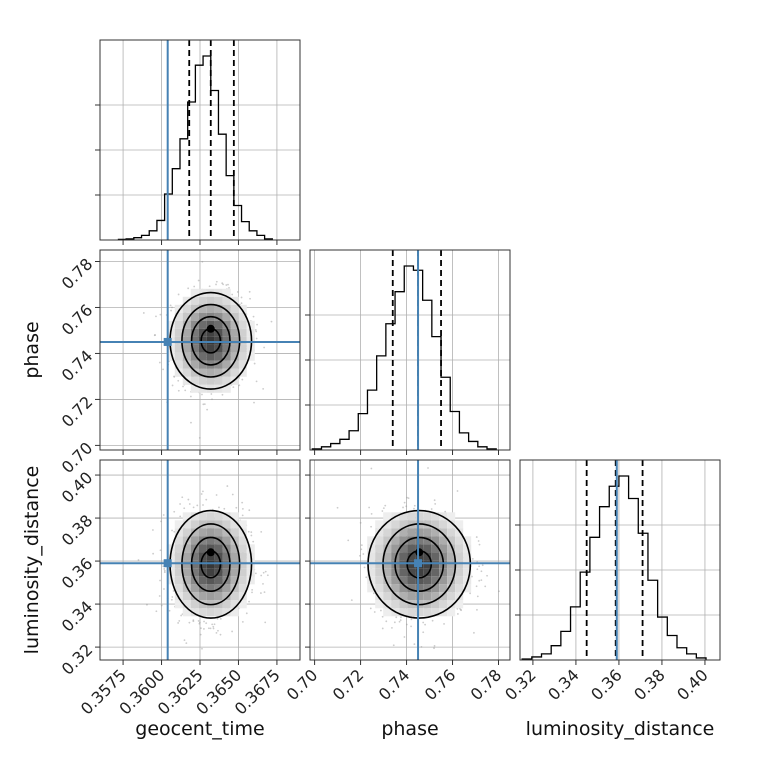 This screenshot has width=760, height=760. What do you see at coordinates (394, 684) in the screenshot?
I see `xtick-label-phase: 0.74` at bounding box center [394, 684].